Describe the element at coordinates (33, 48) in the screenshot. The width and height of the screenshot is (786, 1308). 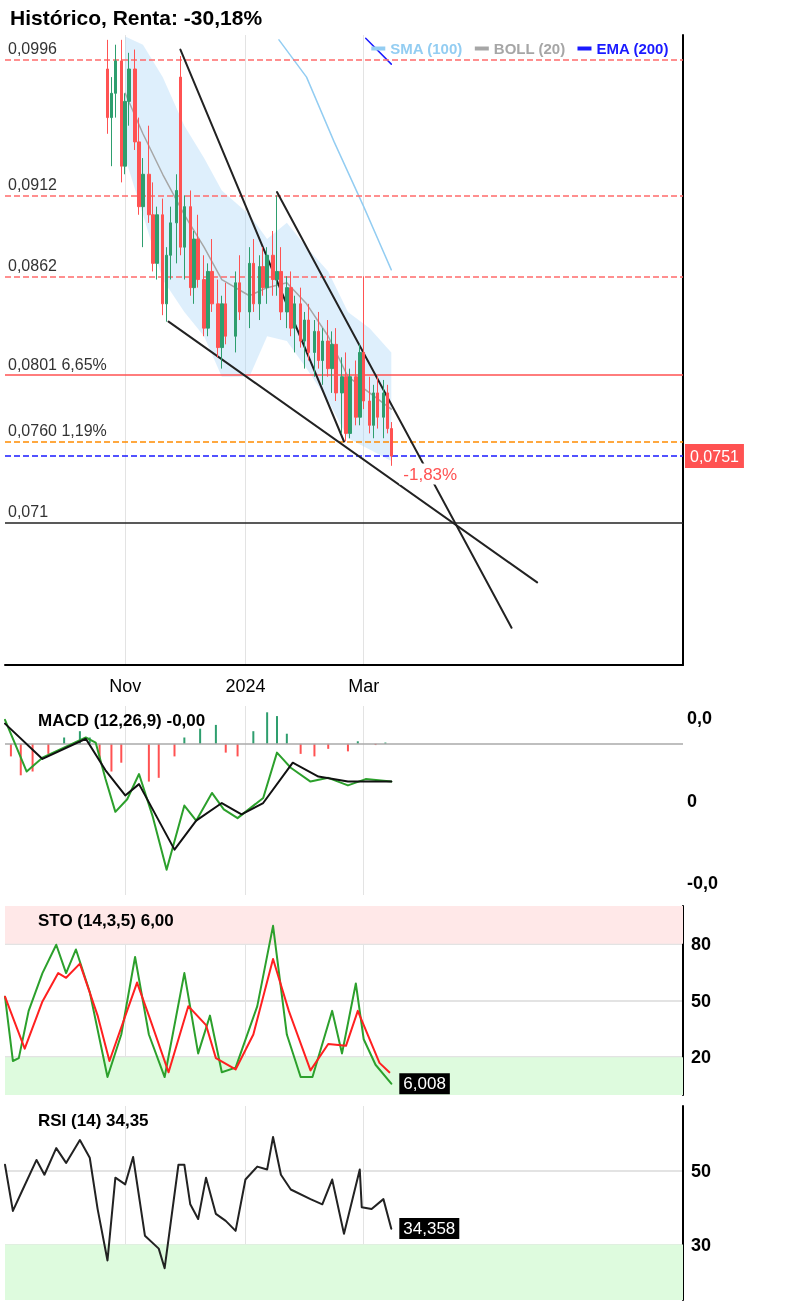
I see `ref-line-label: 0,0996` at that location.